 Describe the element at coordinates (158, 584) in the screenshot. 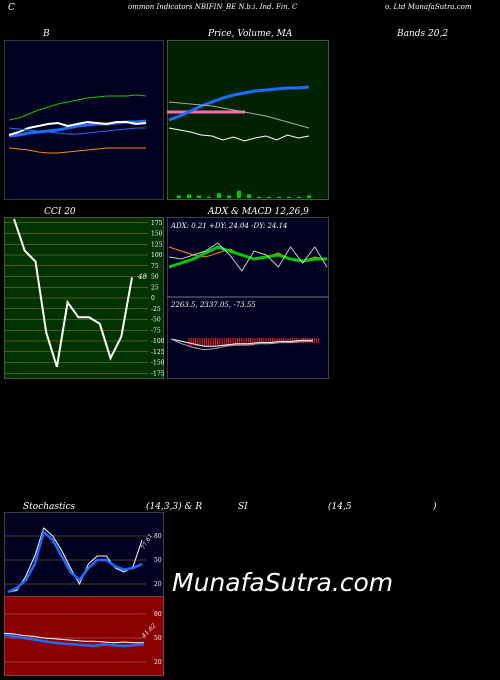

I see `stoch-tick-label: 20` at that location.